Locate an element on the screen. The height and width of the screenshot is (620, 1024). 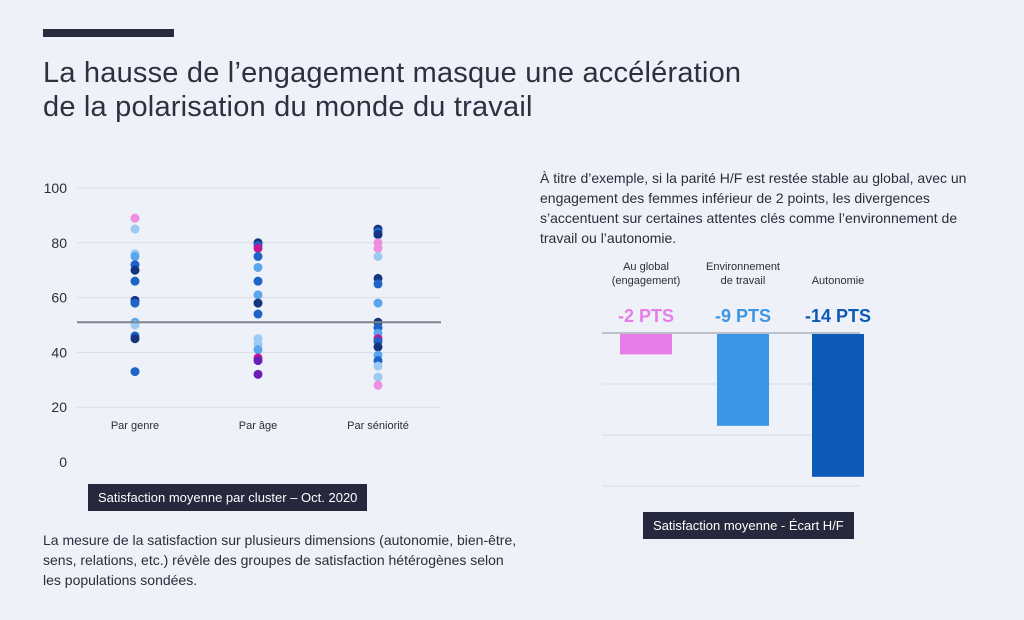
y-tick-label: 60 is located at coordinates (59, 298).